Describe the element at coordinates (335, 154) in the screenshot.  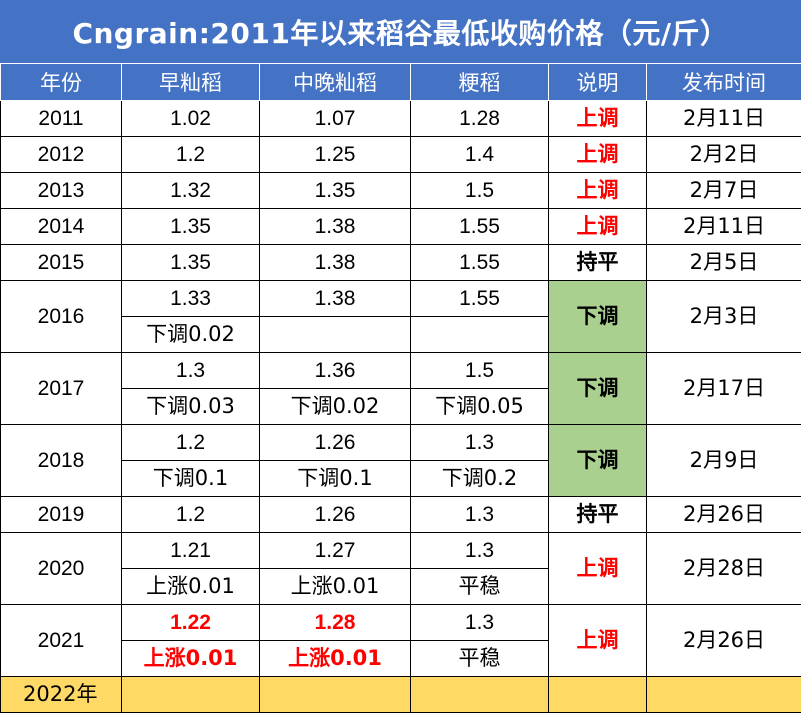
I see `mid-price-cell: 1.25` at that location.